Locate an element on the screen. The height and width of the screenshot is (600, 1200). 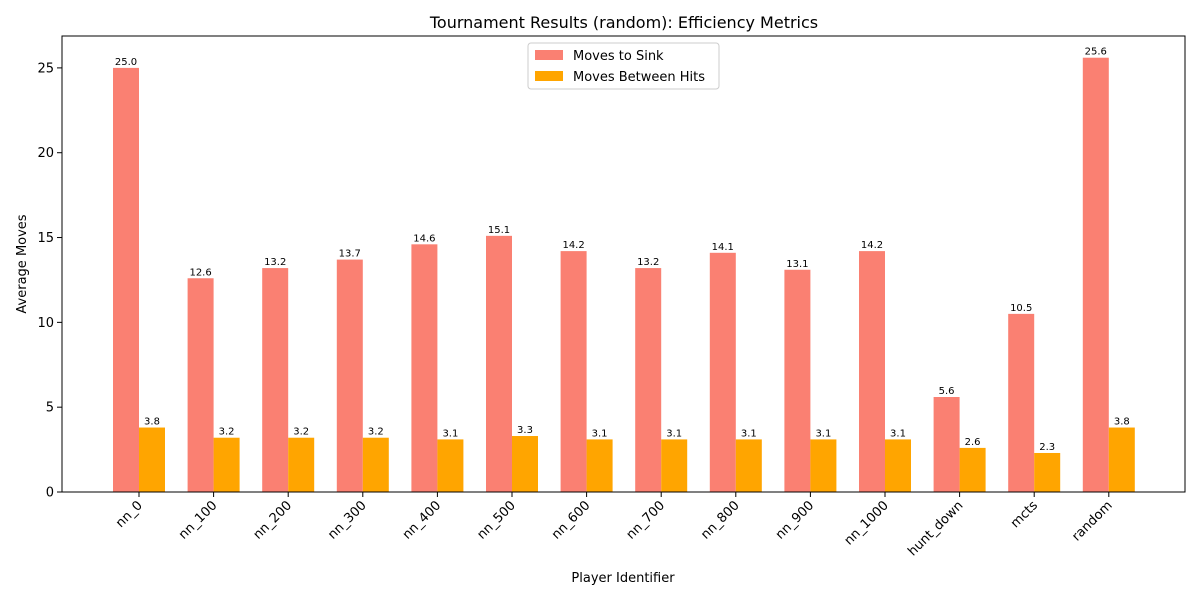
x-tick-label: hunt_down is located at coordinates (935, 528).